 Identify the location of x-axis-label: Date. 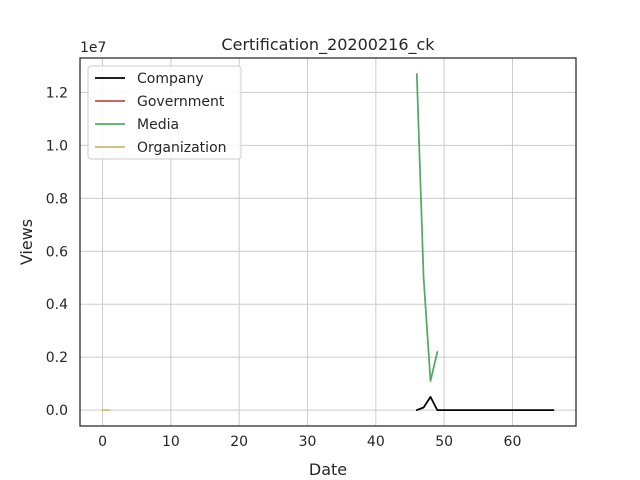
(328, 469).